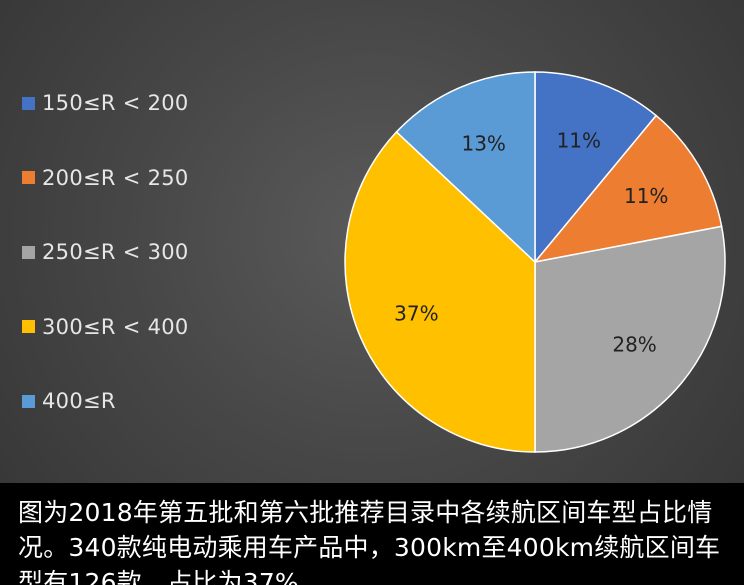  I want to click on legend-item-1: 150≤R < 200, so click(105, 103).